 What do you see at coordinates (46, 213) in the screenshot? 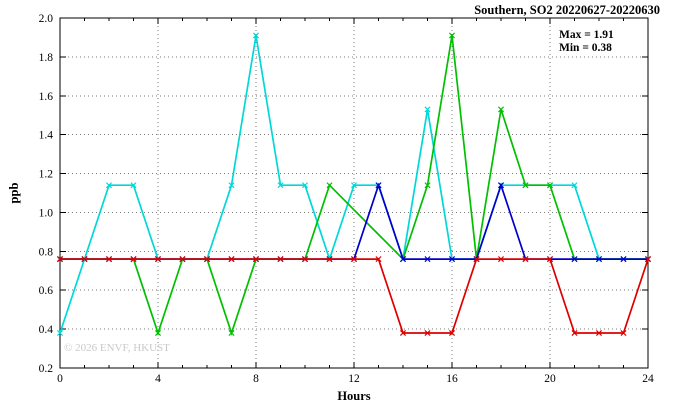
I see `y-tick-label: 1.0` at bounding box center [46, 213].